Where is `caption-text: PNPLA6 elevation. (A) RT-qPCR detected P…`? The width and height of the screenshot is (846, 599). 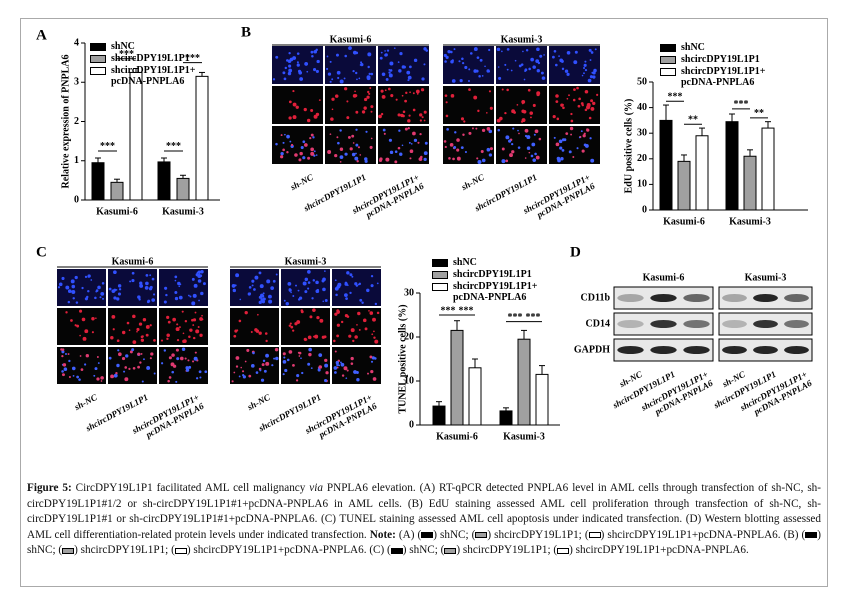 caption-text: PNPLA6 elevation. (A) RT-qPCR detected P… is located at coordinates (424, 511).